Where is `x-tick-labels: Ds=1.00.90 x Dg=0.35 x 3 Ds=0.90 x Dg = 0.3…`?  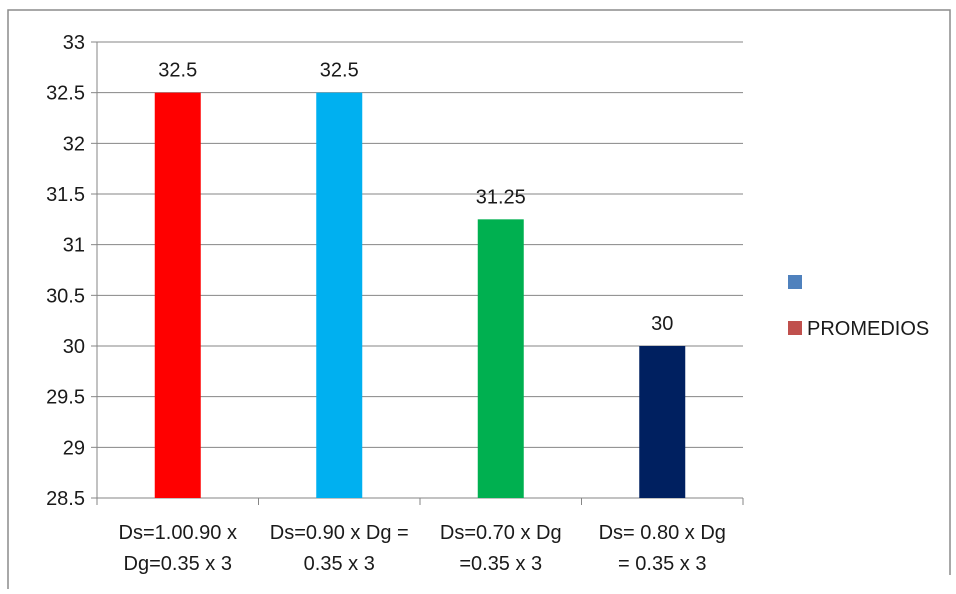
x-tick-labels: Ds=1.00.90 x Dg=0.35 x 3 Ds=0.90 x Dg = 0.3… is located at coordinates (422, 548).